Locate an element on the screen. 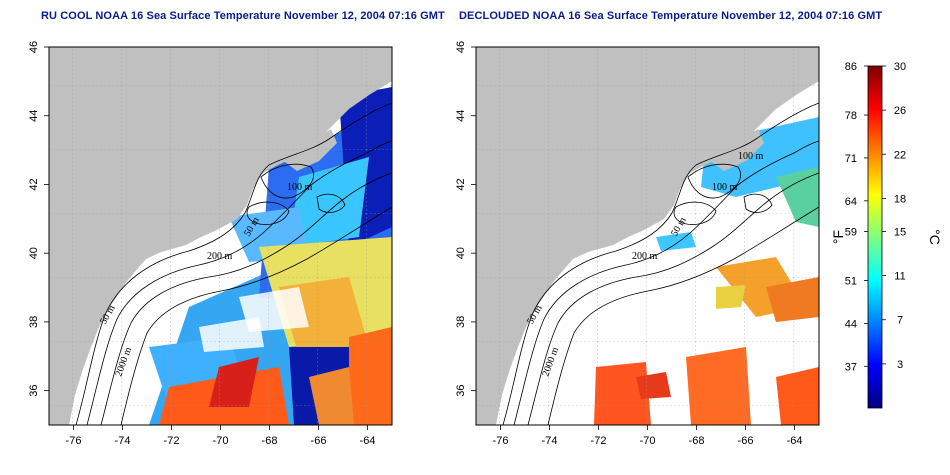 Image resolution: width=950 pixels, height=475 pixels. colorbar-f-tick-label: 78 is located at coordinates (851, 116).